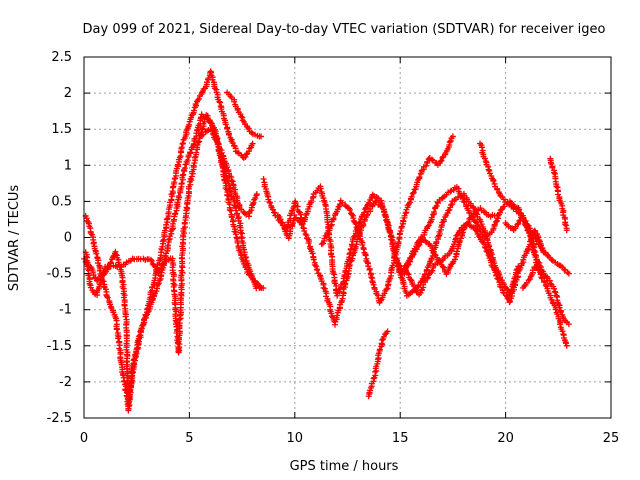 This screenshot has height=480, width=640. What do you see at coordinates (84, 438) in the screenshot?
I see `x-tick-label: 0` at bounding box center [84, 438].